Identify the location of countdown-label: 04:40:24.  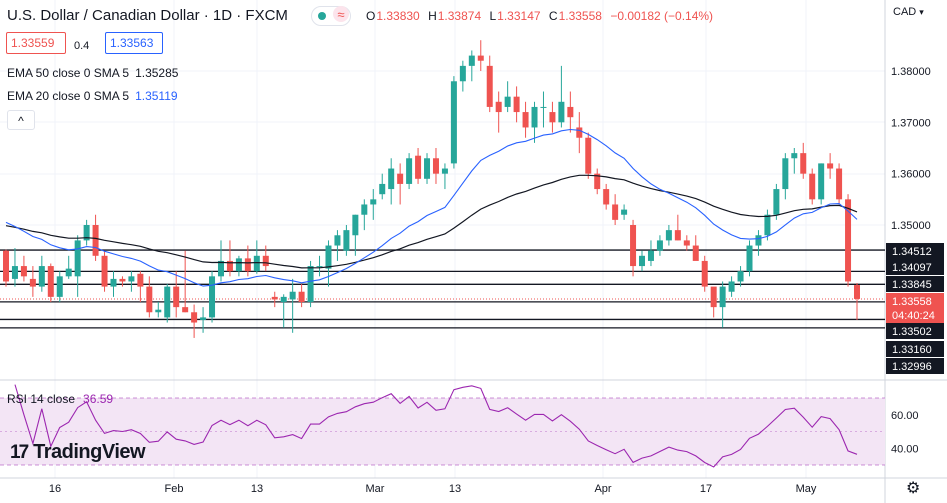
(913, 316).